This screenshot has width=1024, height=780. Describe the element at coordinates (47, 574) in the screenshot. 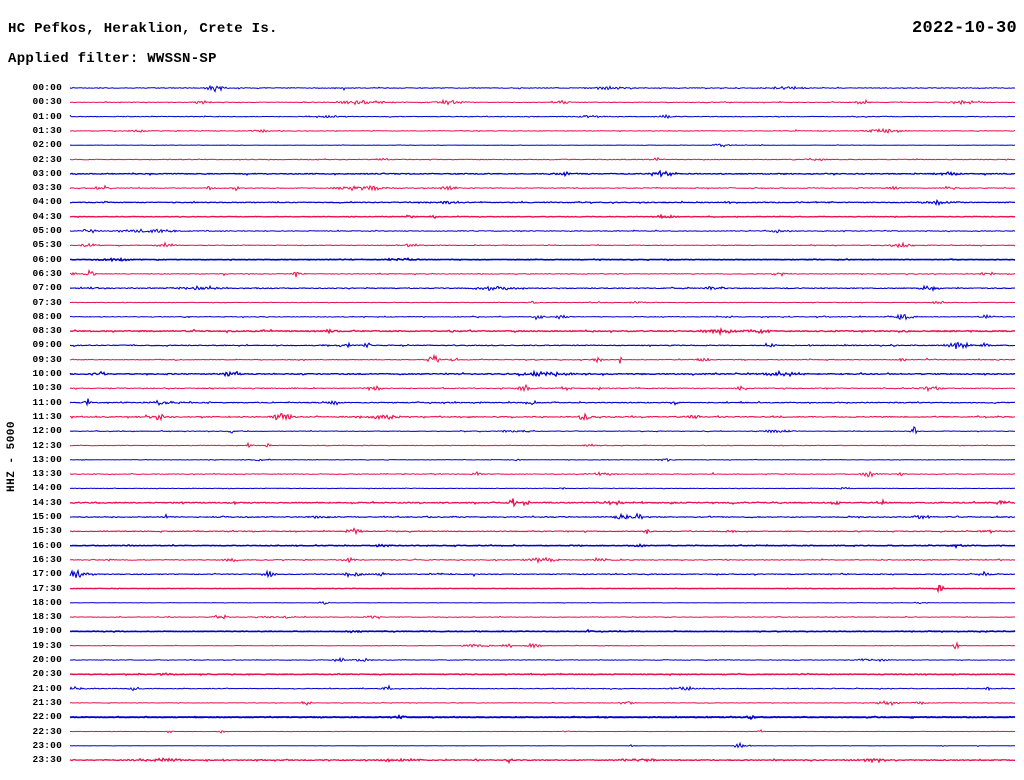

I see `time-label-1700: 17:00` at that location.